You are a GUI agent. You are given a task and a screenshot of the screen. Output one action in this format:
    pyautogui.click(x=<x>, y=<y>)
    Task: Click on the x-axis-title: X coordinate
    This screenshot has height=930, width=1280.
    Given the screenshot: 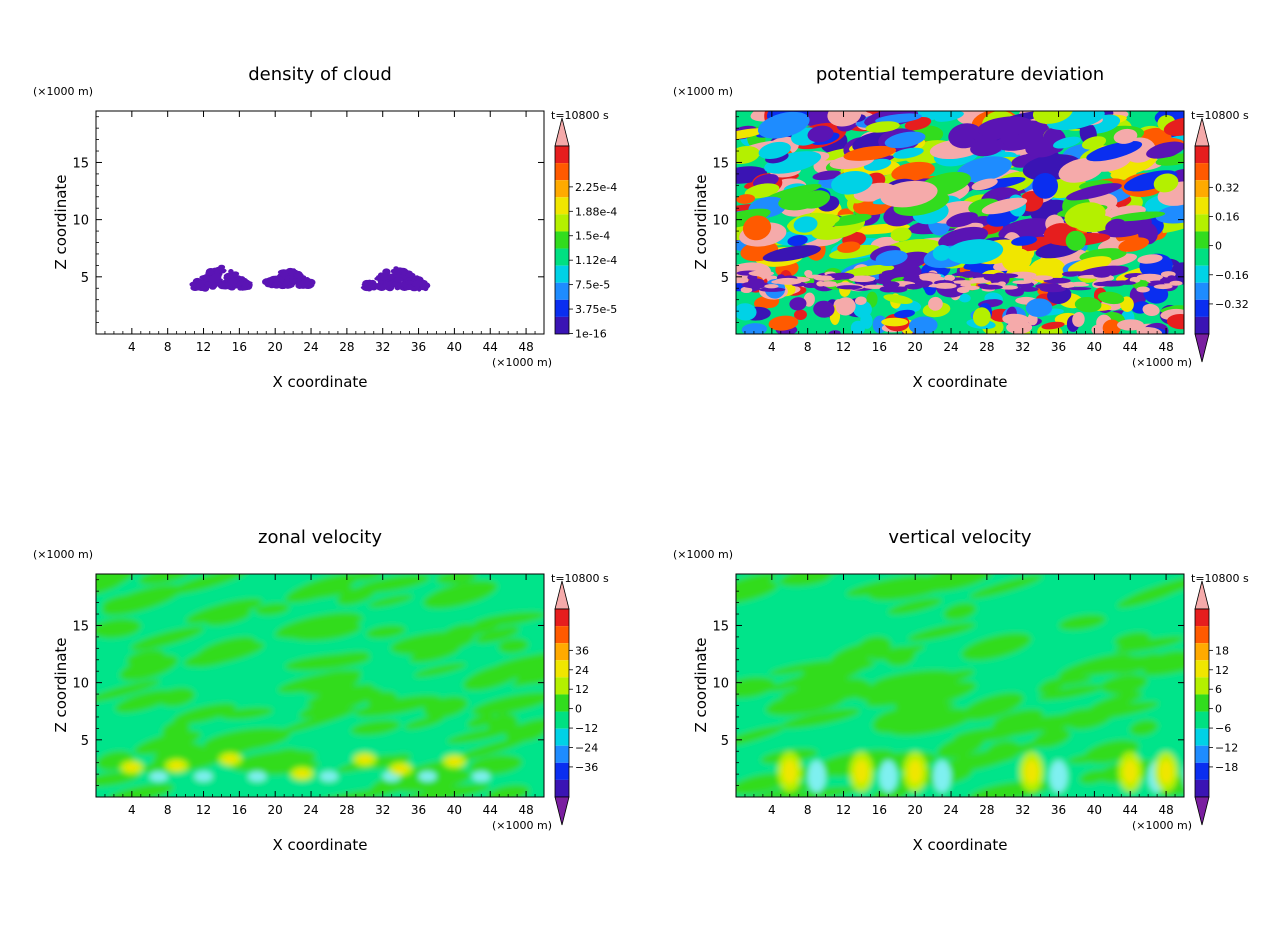 What is the action you would take?
    pyautogui.click(x=959, y=382)
    